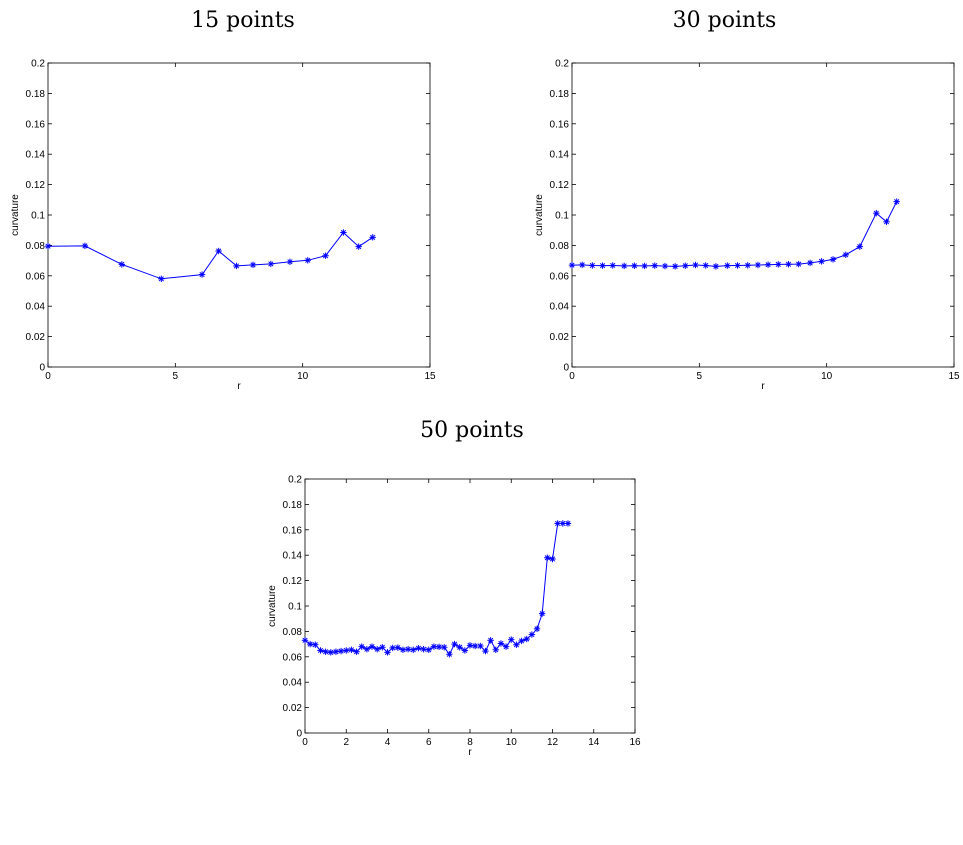 The image size is (963, 845). What do you see at coordinates (553, 742) in the screenshot?
I see `x-tick-label: 12` at bounding box center [553, 742].